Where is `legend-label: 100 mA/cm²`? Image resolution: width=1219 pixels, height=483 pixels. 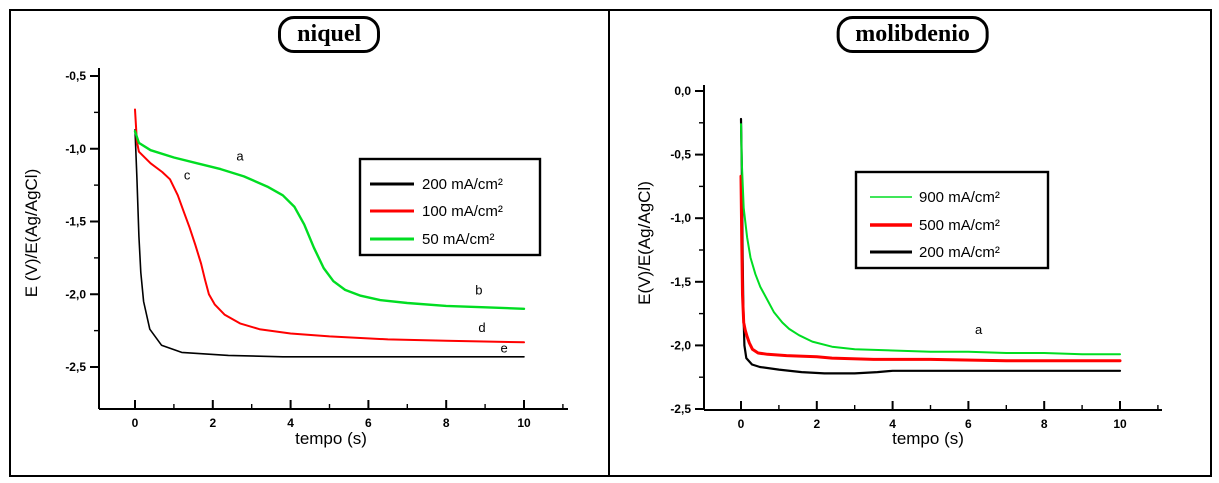 legend-label: 100 mA/cm² is located at coordinates (462, 211).